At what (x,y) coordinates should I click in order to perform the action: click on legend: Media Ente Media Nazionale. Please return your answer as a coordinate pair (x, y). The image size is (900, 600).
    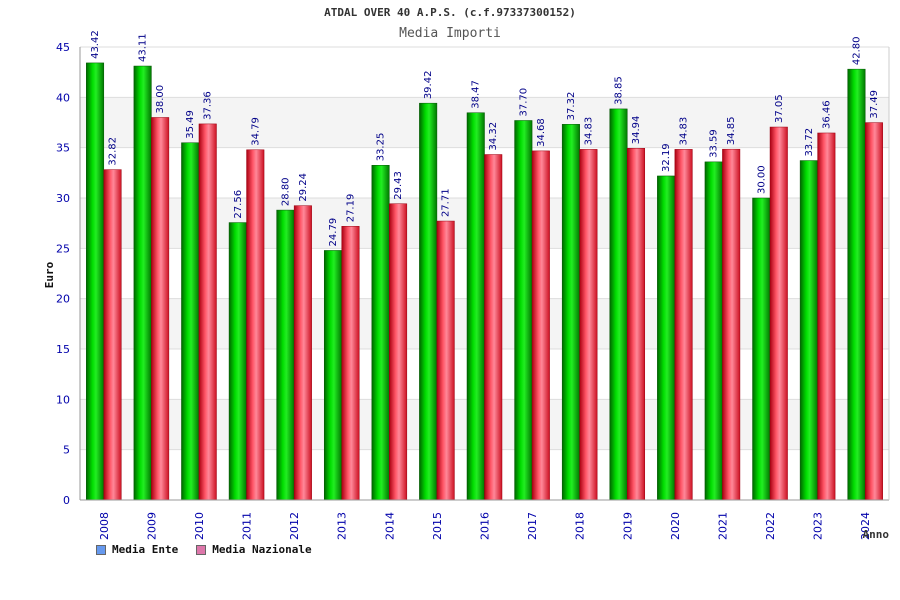
    Looking at the image, I should click on (204, 549).